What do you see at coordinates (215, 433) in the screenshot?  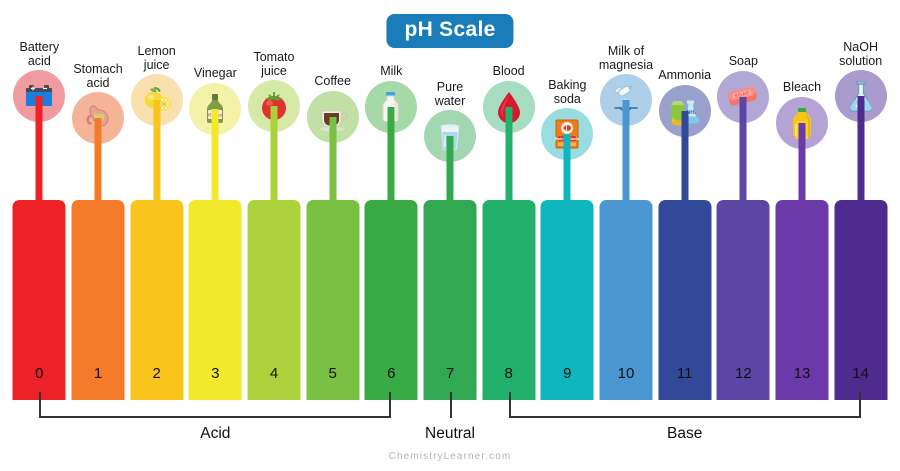 I see `region-label-acid: Acid` at bounding box center [215, 433].